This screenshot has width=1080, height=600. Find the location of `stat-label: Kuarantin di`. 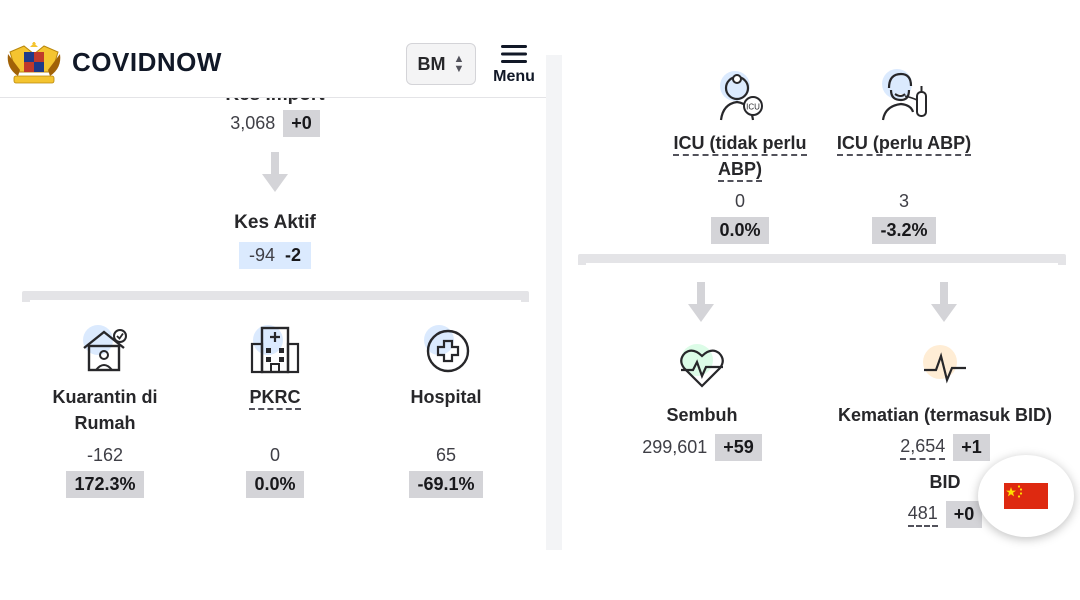

stat-label: Kuarantin di is located at coordinates (105, 397).